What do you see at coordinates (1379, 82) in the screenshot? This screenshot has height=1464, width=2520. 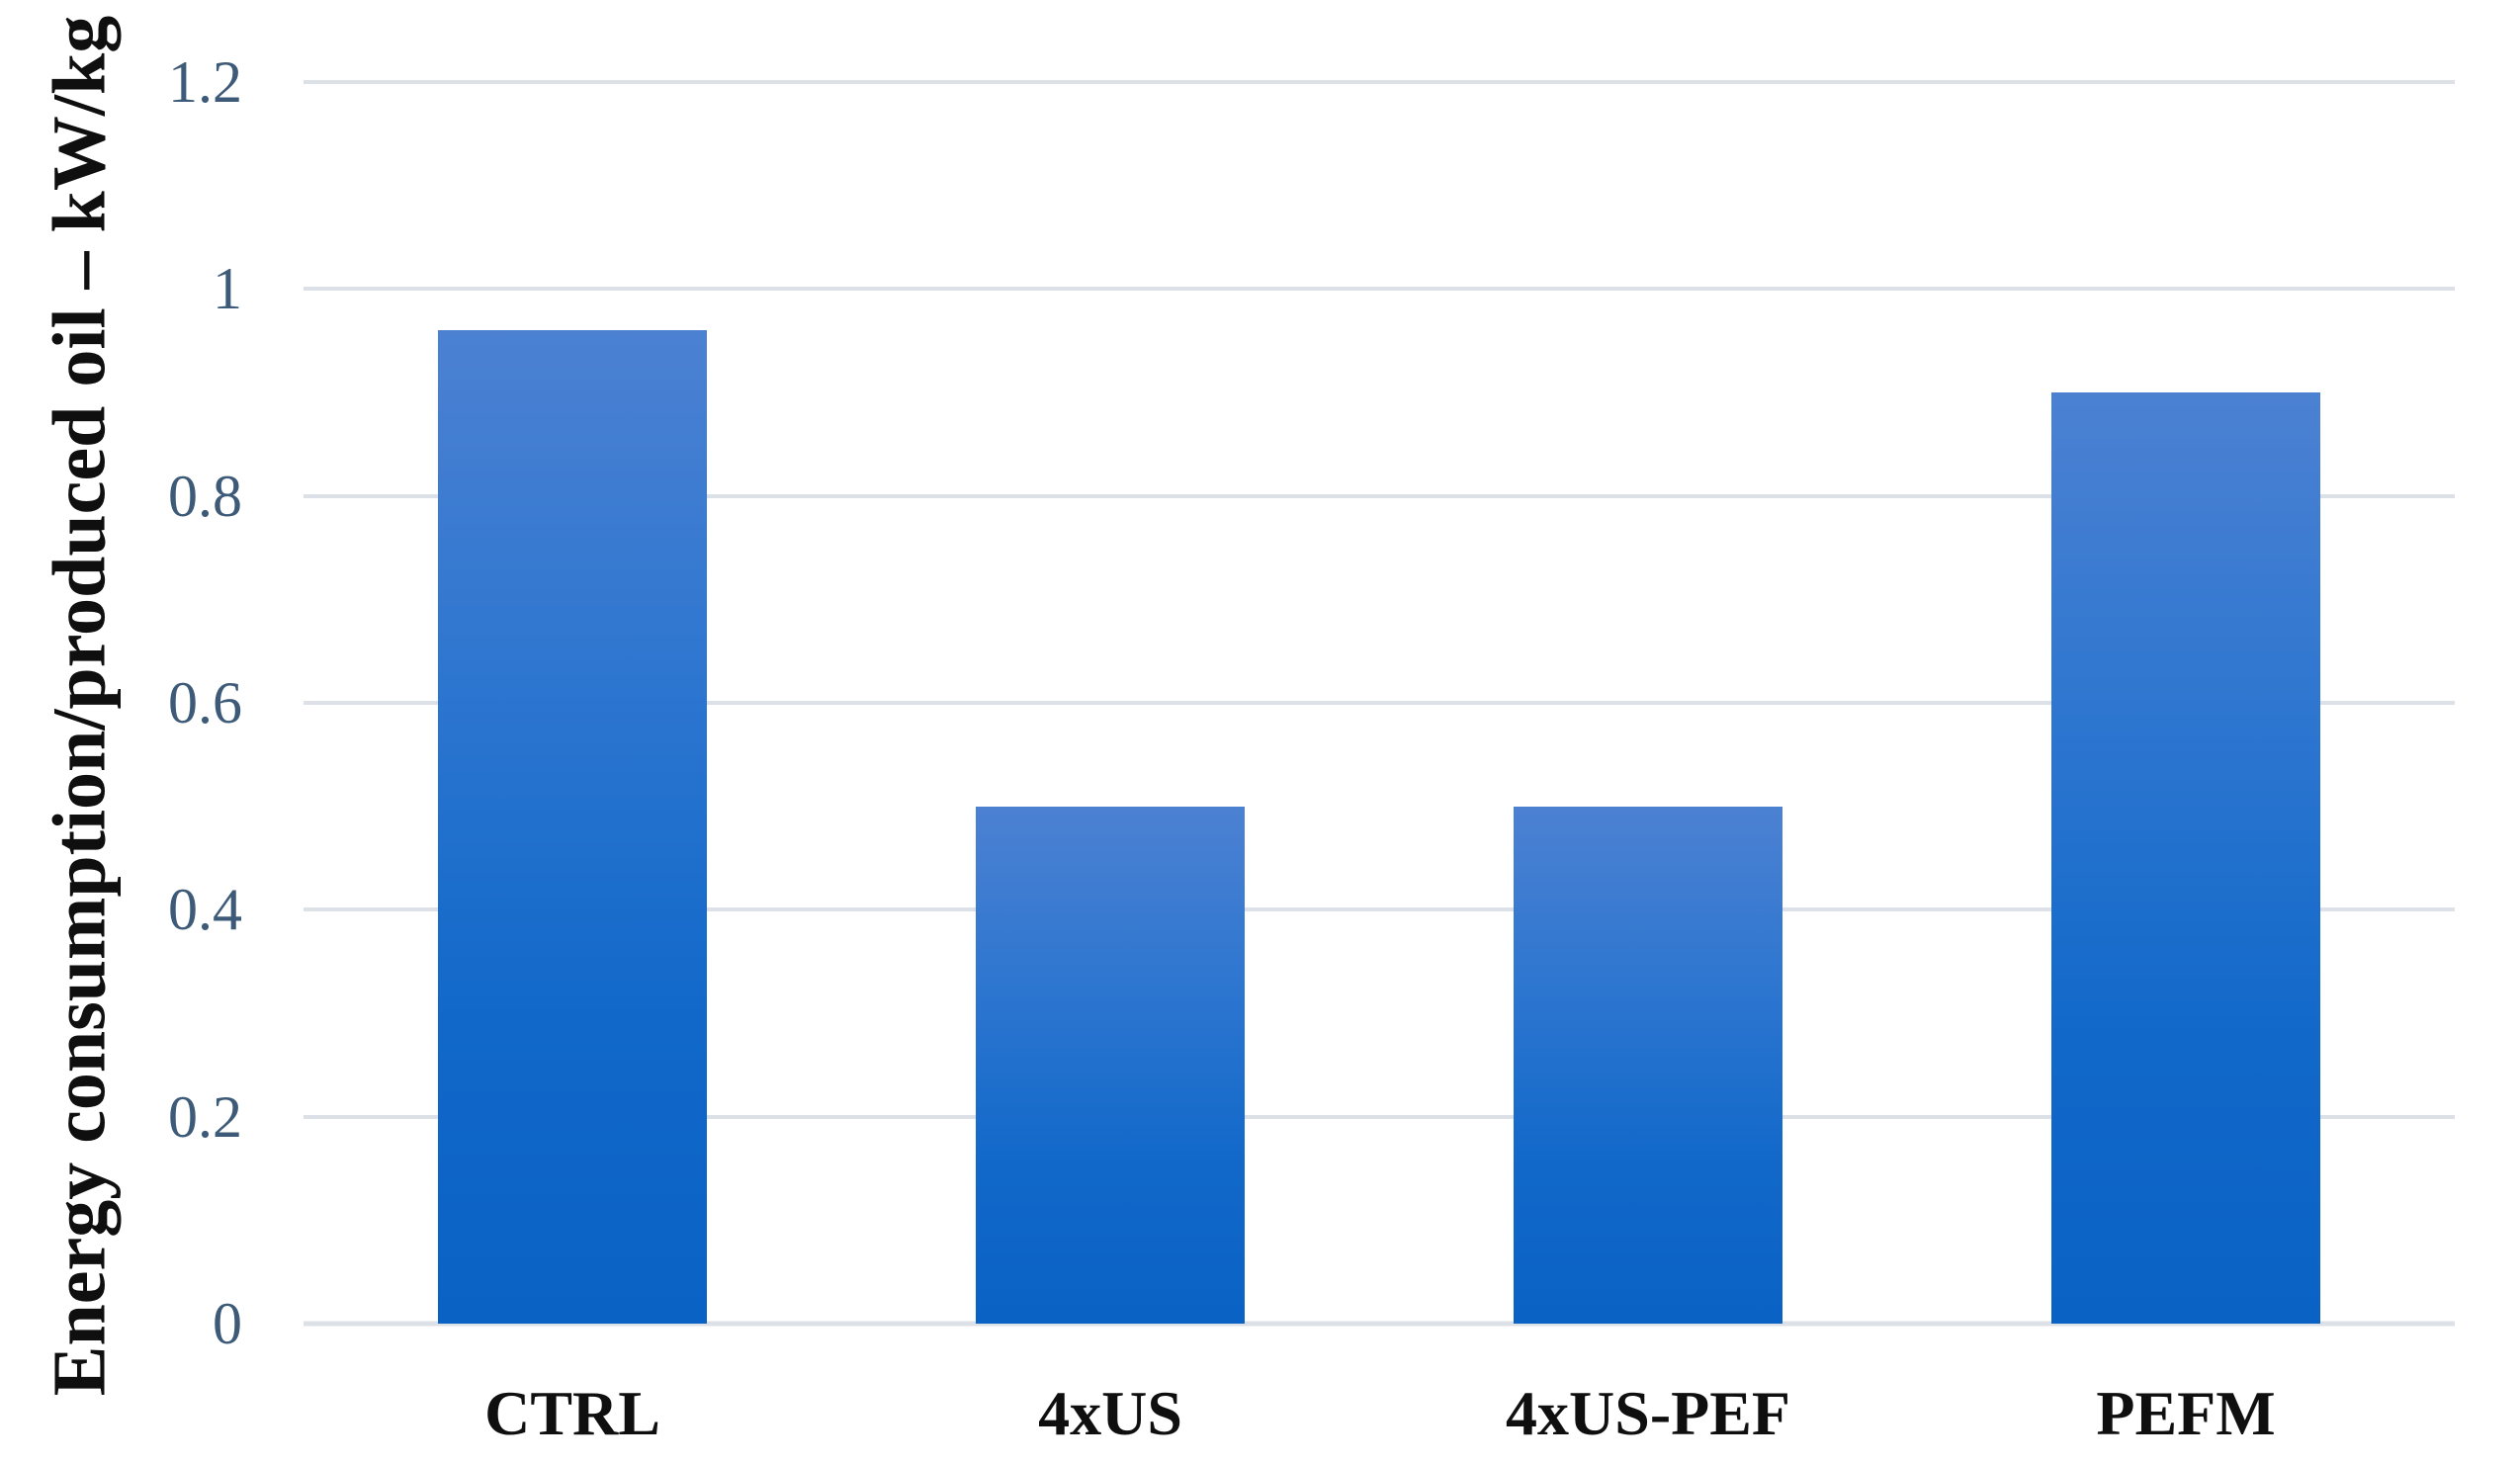 I see `gridline-1.2` at bounding box center [1379, 82].